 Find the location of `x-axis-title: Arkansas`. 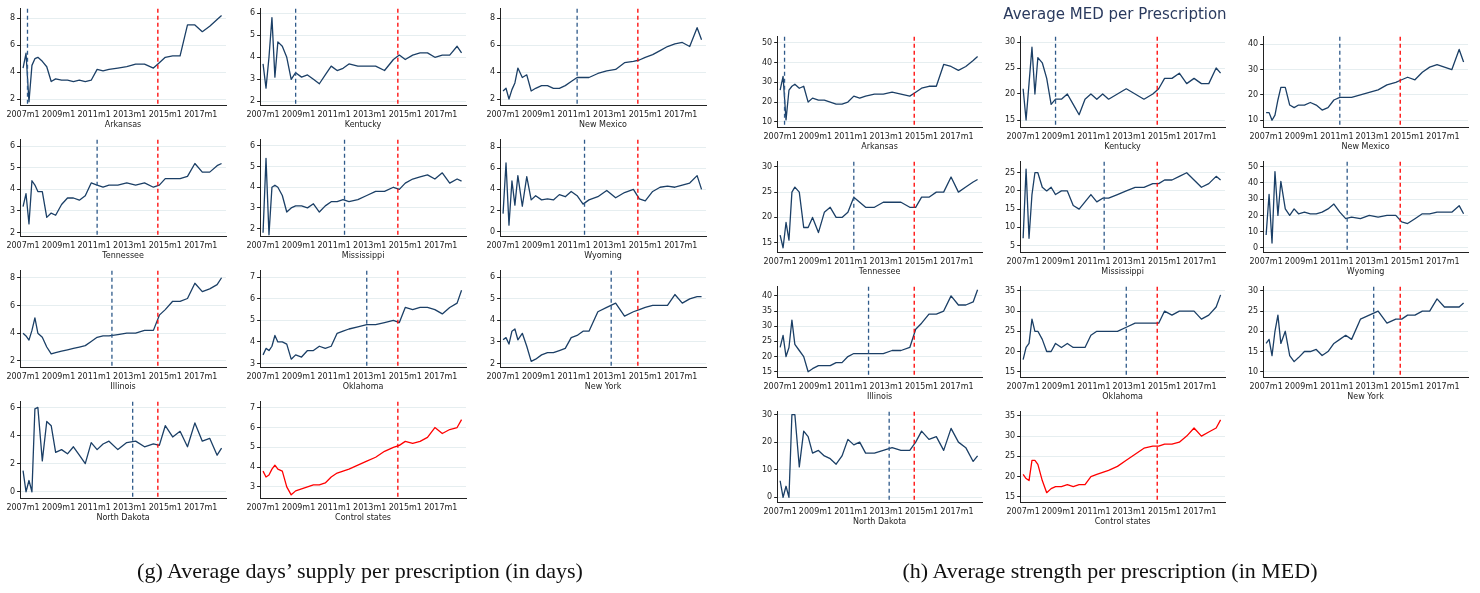

x-axis-title: Arkansas is located at coordinates (879, 147).